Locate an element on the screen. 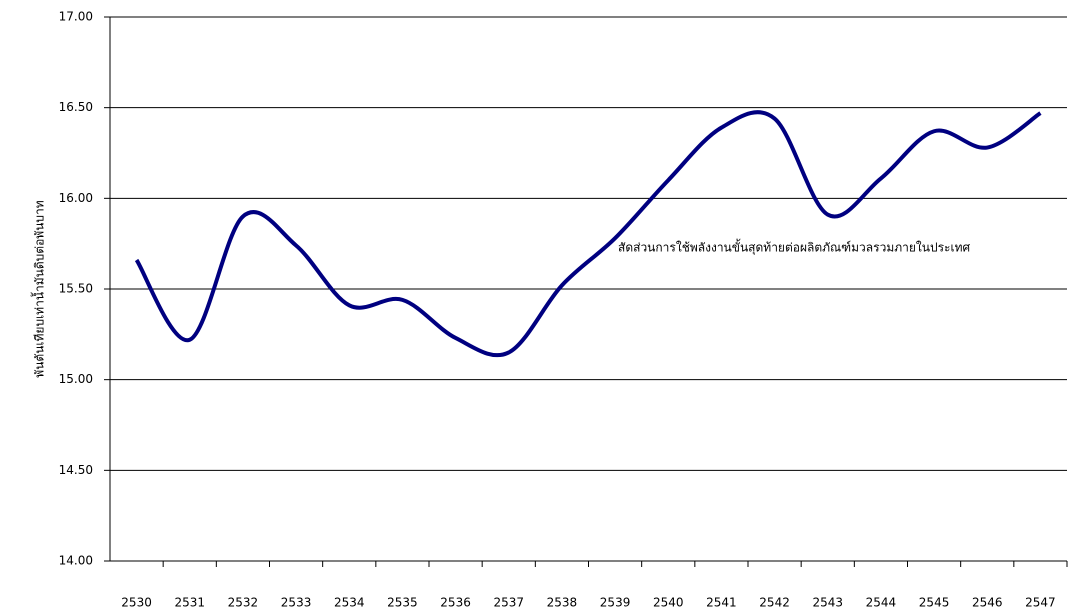  x-tick-label: 2545 is located at coordinates (934, 603).